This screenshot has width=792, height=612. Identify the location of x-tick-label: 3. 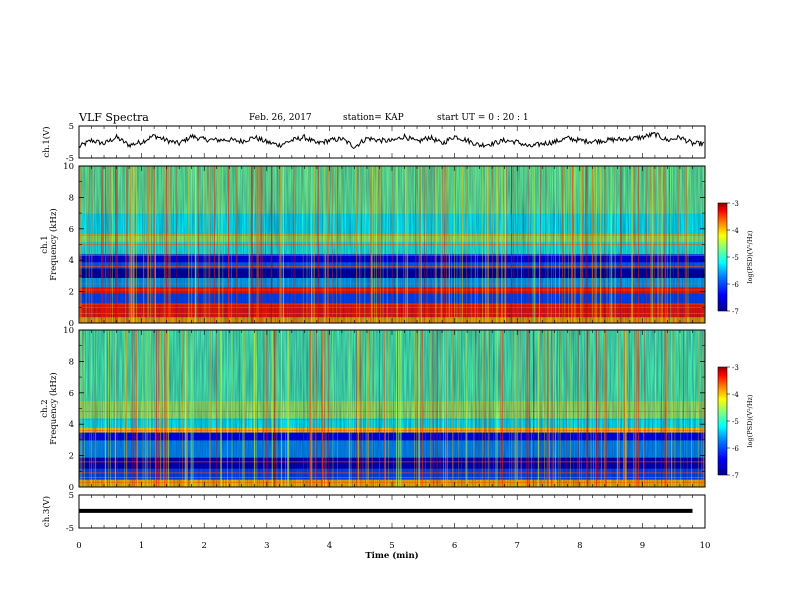
(266, 546).